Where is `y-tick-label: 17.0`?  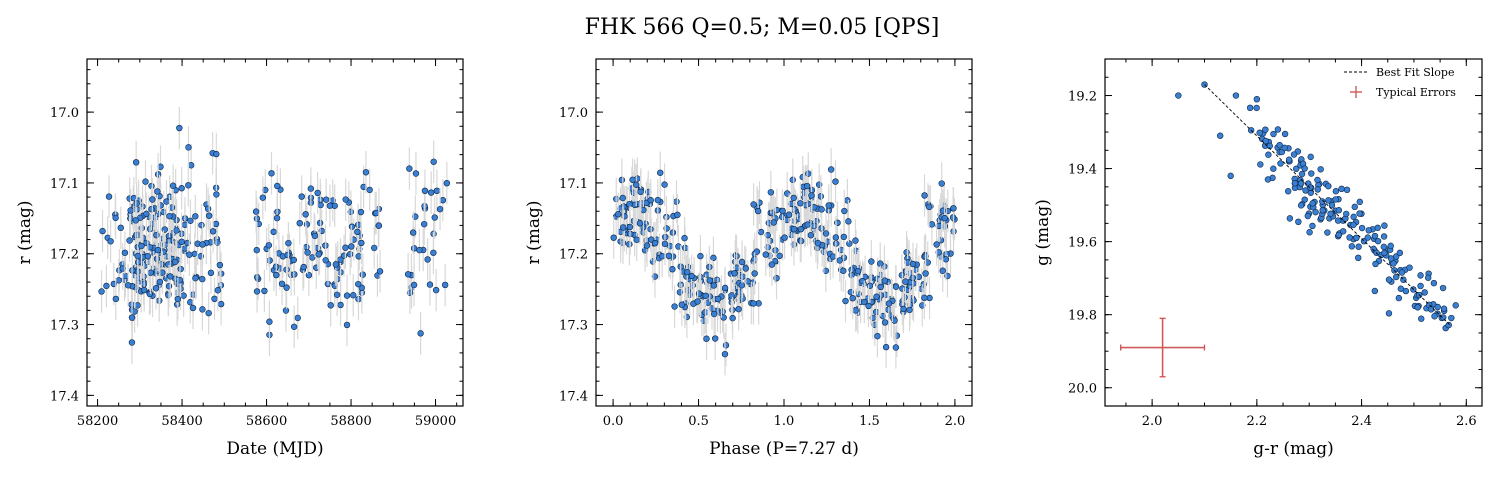 y-tick-label: 17.0 is located at coordinates (573, 113).